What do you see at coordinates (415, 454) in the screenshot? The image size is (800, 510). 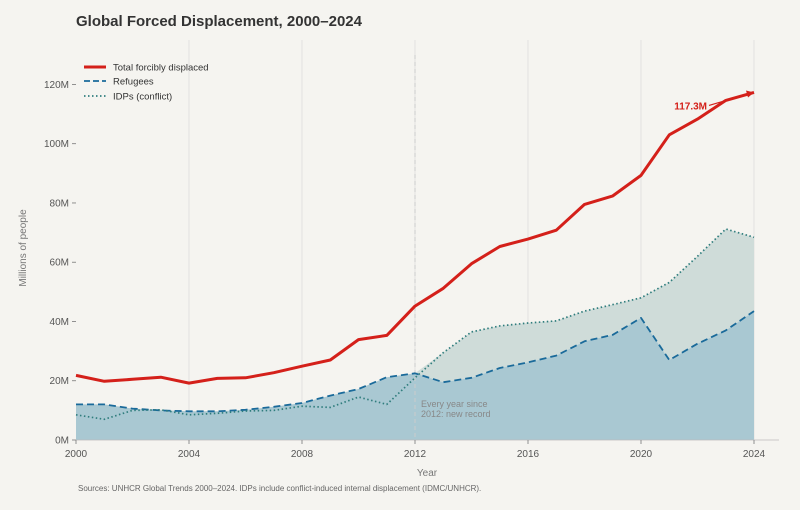 I see `x-tick-label-2012: 2012` at bounding box center [415, 454].